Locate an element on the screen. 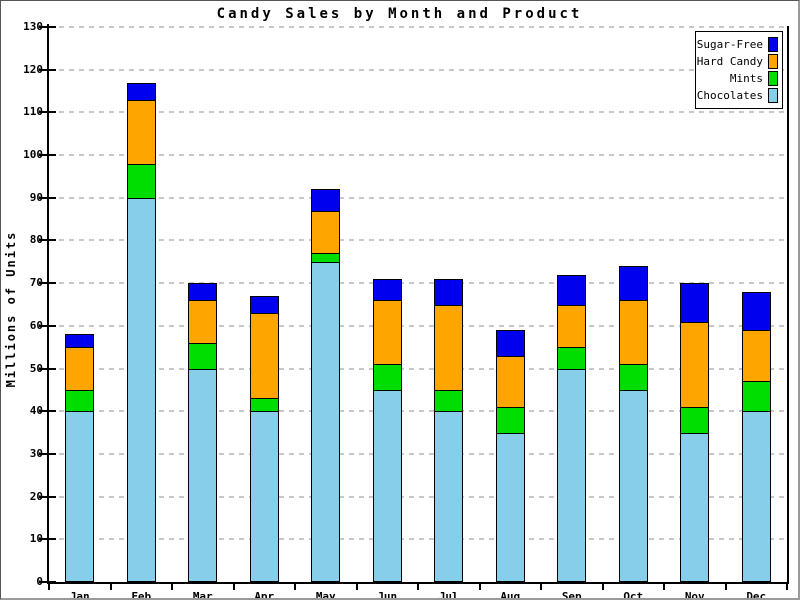  legend-label: Sugar-Free is located at coordinates (729, 44).